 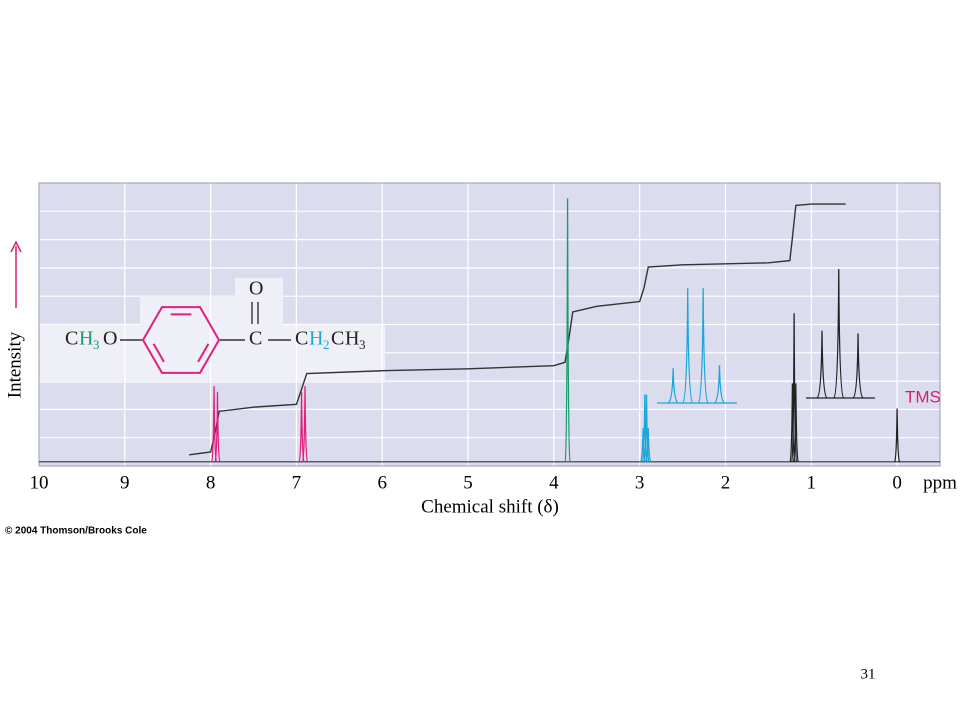 What do you see at coordinates (640, 482) in the screenshot?
I see `x-tick-label: 3` at bounding box center [640, 482].